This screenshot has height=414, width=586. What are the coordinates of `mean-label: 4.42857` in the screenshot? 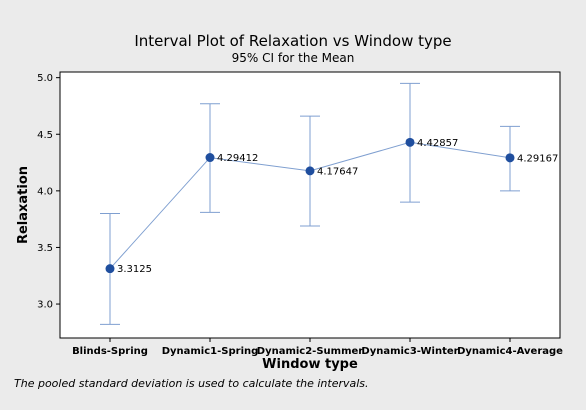 It's located at (437, 143).